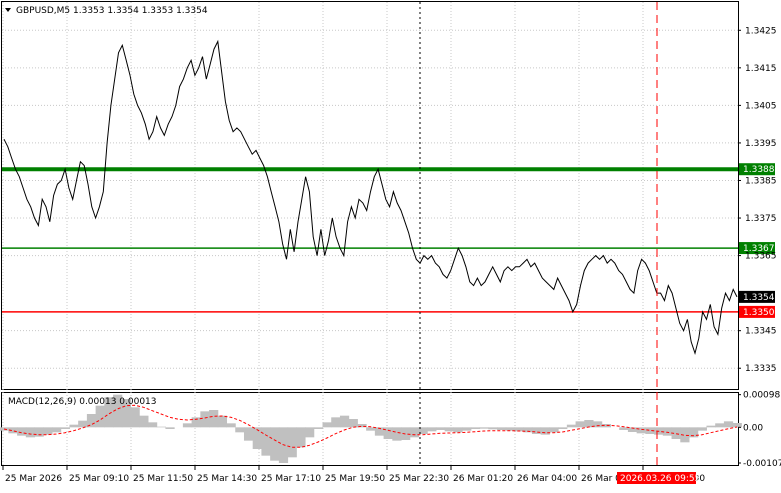  I want to click on price-tick-label: 1.3335, so click(761, 369).